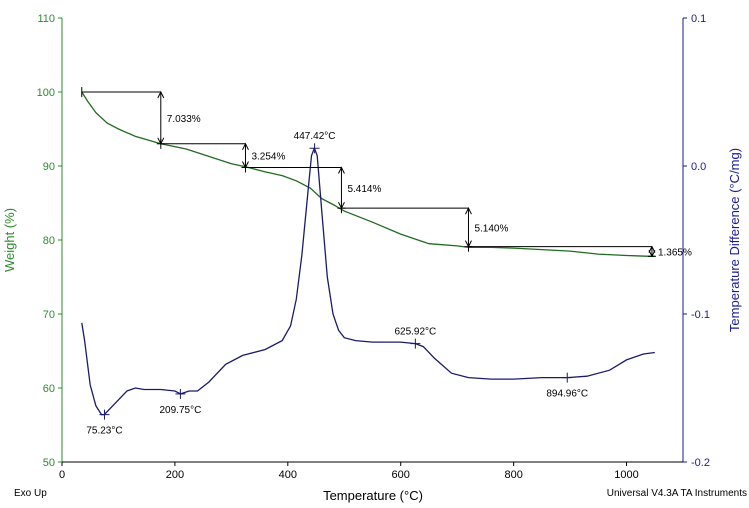 This screenshot has width=749, height=508. What do you see at coordinates (268, 157) in the screenshot?
I see `step-label: 3.254%` at bounding box center [268, 157].